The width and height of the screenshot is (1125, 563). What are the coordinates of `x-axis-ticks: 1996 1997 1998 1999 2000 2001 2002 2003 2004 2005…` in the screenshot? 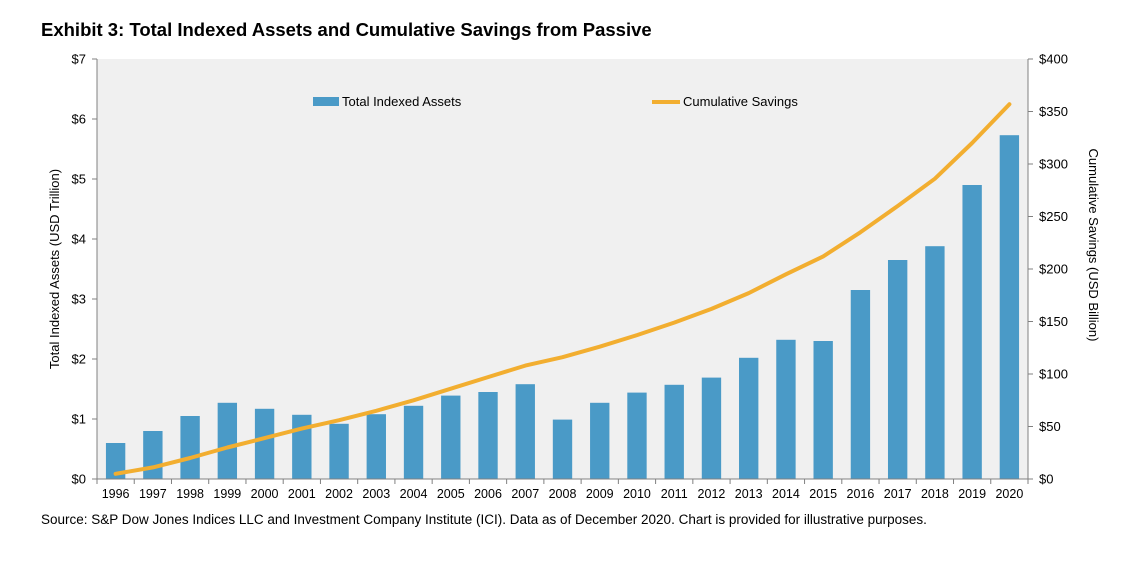 It's located at (562, 490).